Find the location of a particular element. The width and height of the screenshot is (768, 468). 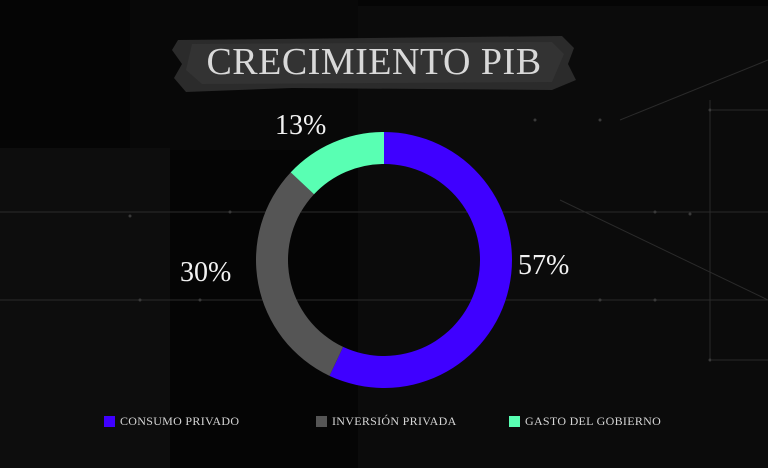

data-label-gasto-del-gobierno: 13% is located at coordinates (301, 125).